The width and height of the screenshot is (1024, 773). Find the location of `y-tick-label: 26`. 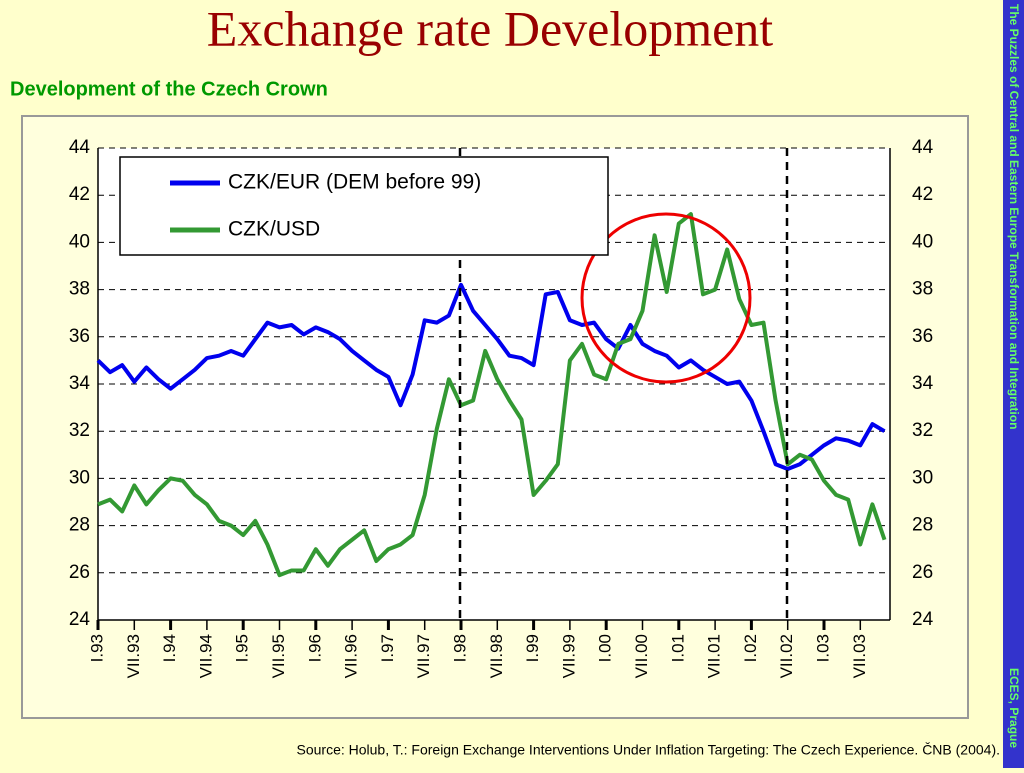

y-tick-label: 26 is located at coordinates (79, 572).